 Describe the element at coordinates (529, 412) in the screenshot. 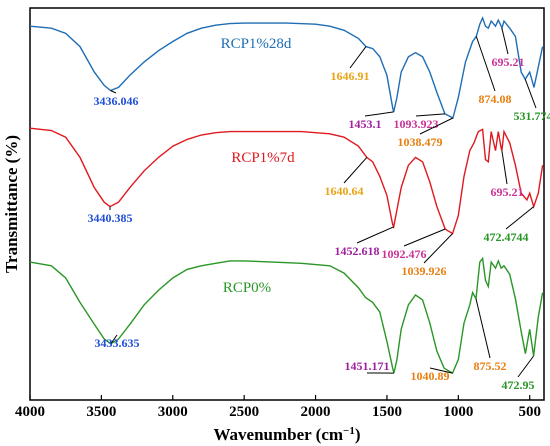

I see `x-tick-label-500: 500` at that location.